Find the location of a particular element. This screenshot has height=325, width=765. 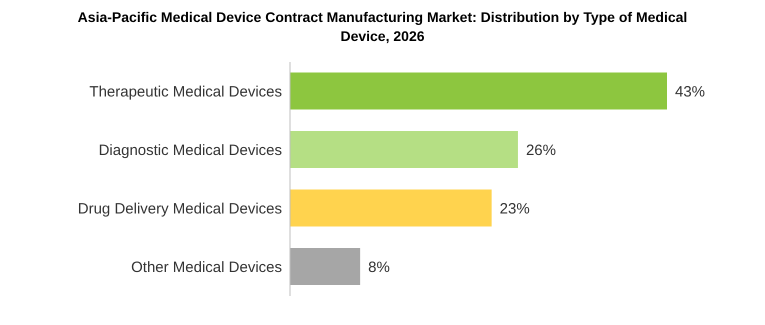

data-label: 8% is located at coordinates (379, 267).